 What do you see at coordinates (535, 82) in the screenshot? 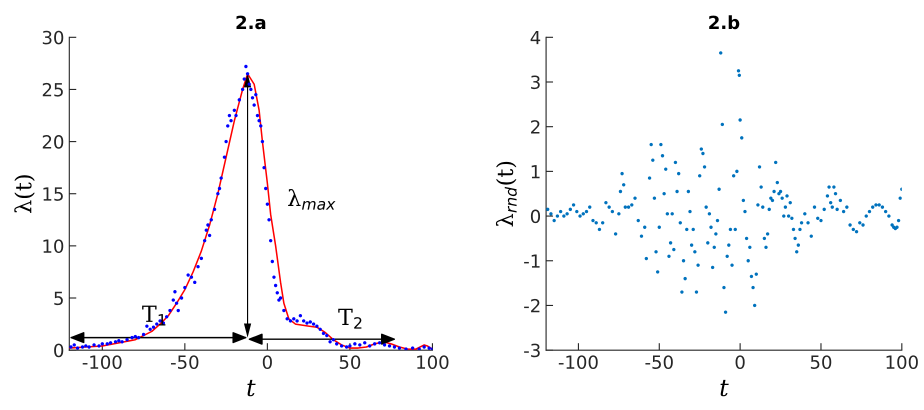
I see `y-tick-label: 3` at bounding box center [535, 82].